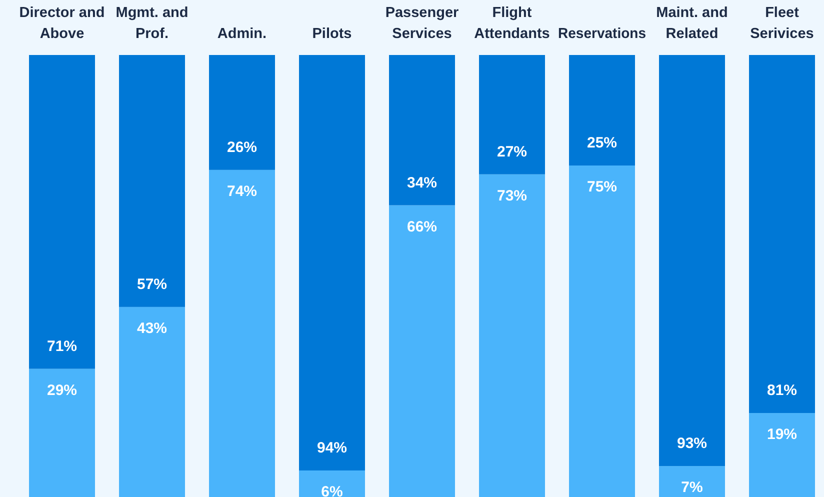 The height and width of the screenshot is (497, 824). What do you see at coordinates (422, 23) in the screenshot?
I see `x-tick-label: Passenger Services` at bounding box center [422, 23].